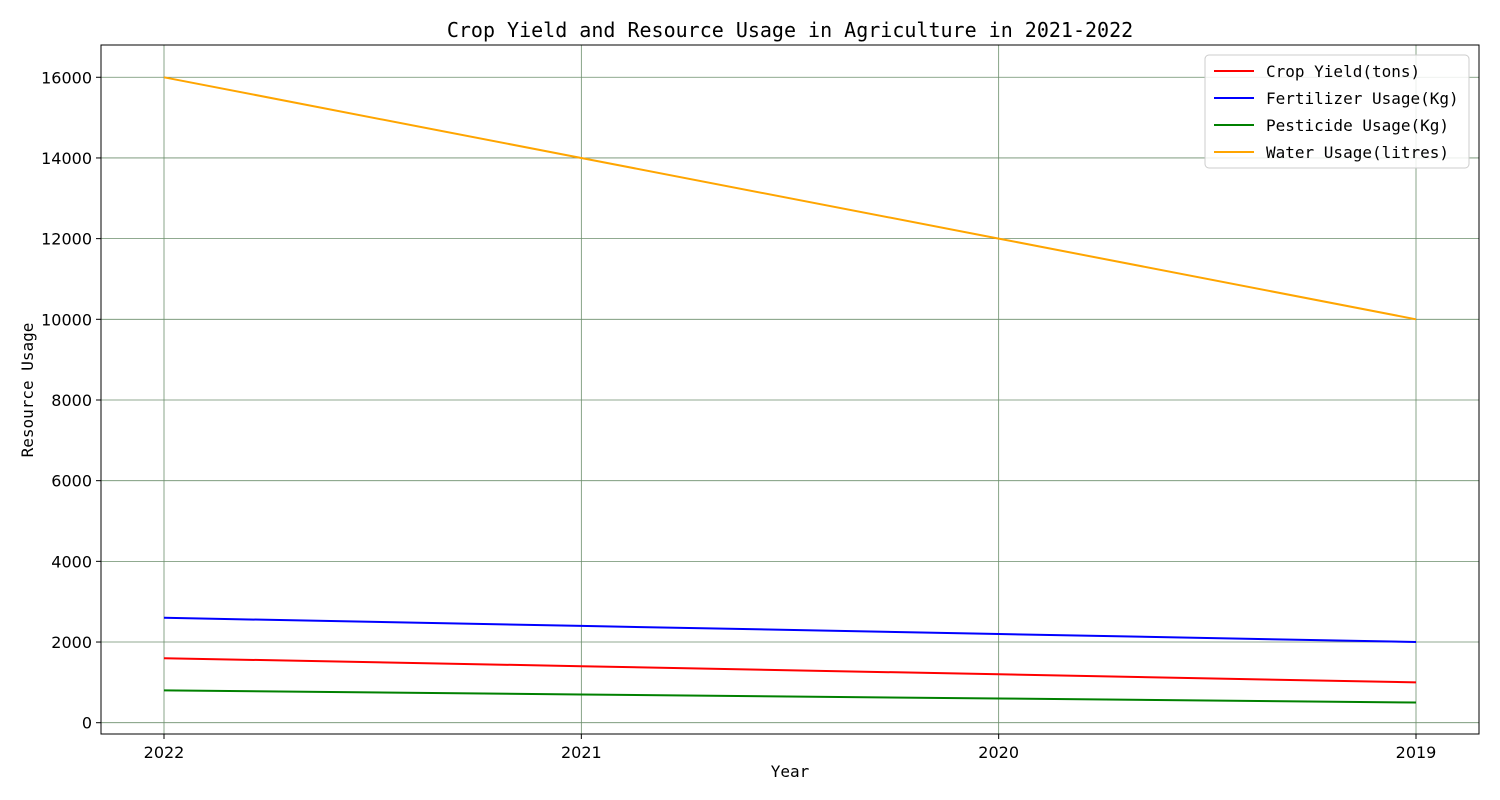 This screenshot has height=800, width=1500. I want to click on y-tick-label: 10000, so click(66, 319).